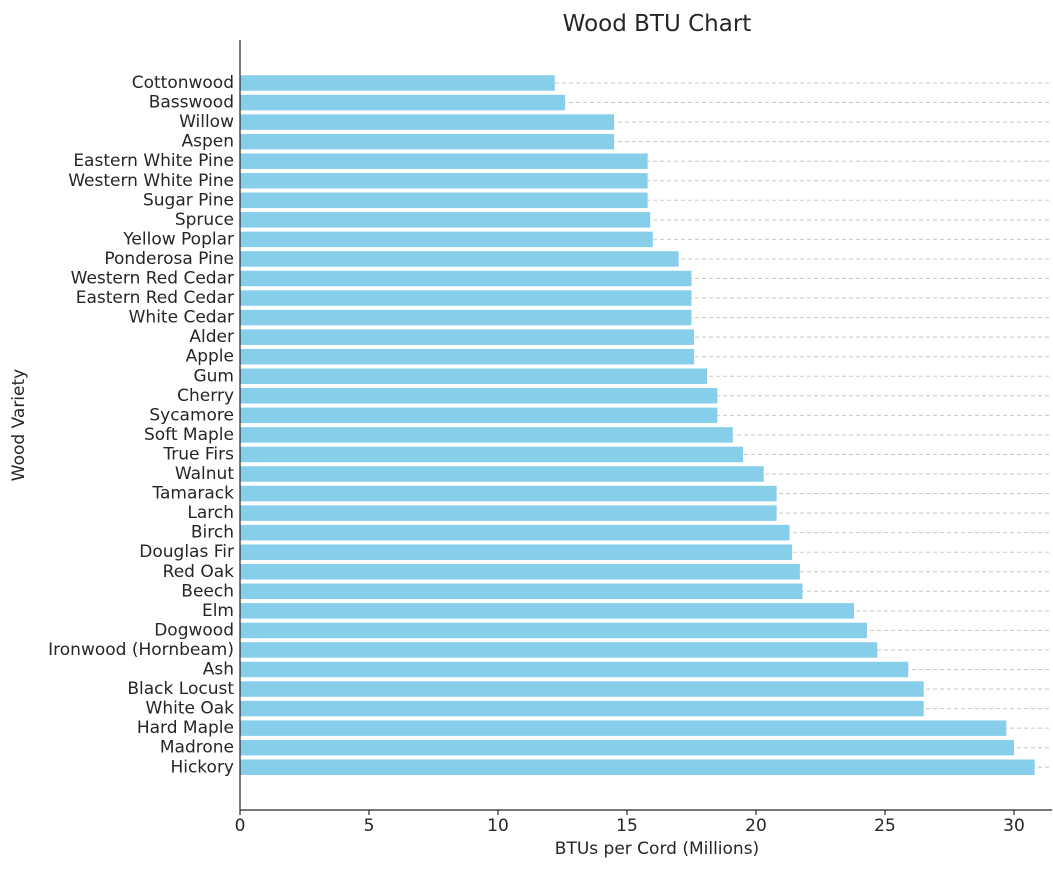 The image size is (1053, 870). I want to click on y-tick-label-sycamore: Sycamore, so click(191, 415).